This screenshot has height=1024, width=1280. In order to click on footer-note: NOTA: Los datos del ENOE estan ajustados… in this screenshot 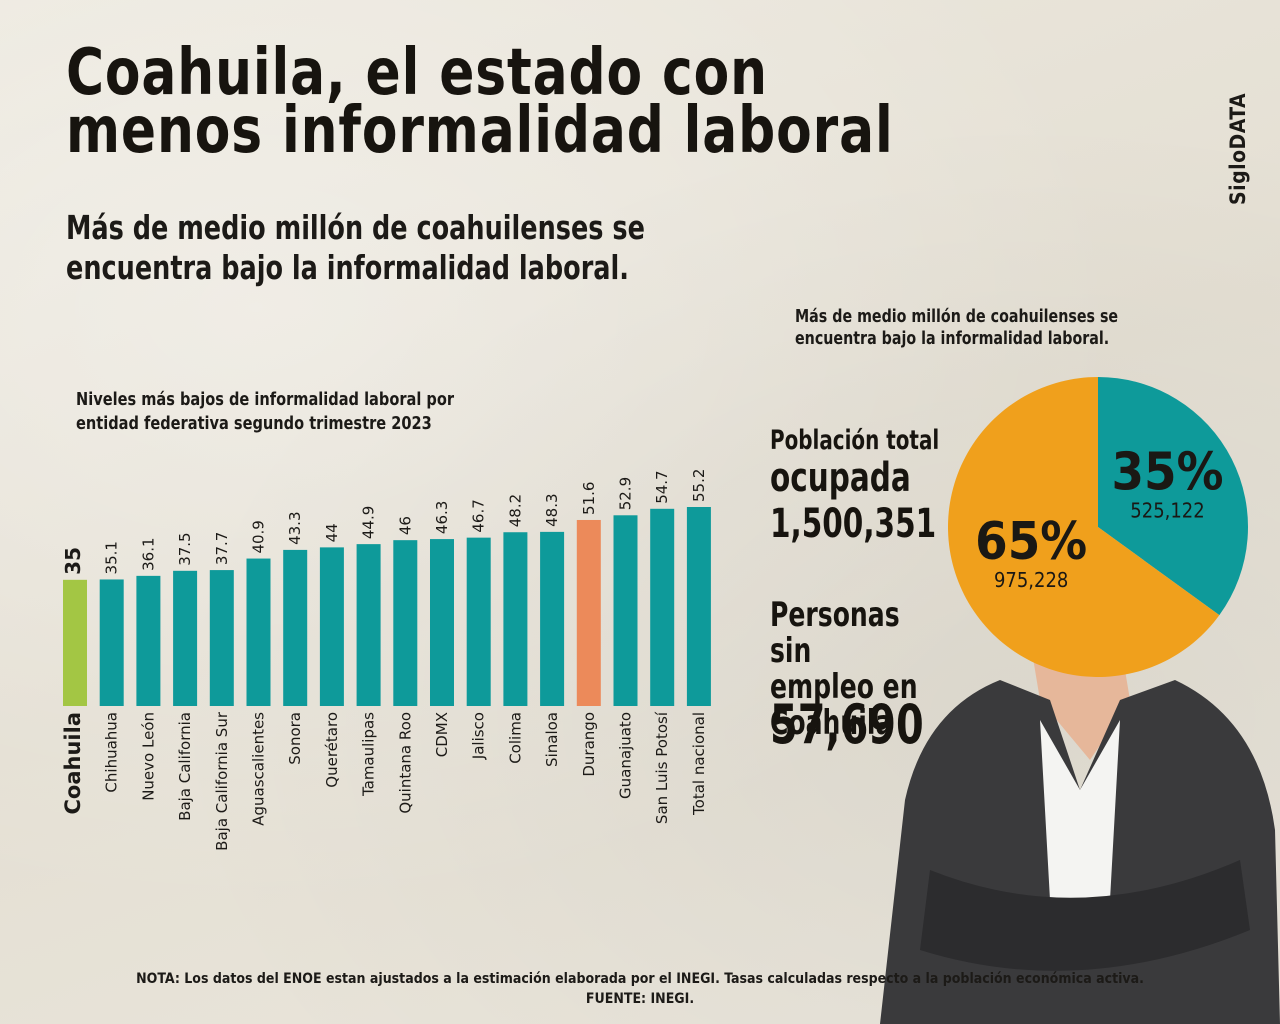, I will do `click(640, 979)`.